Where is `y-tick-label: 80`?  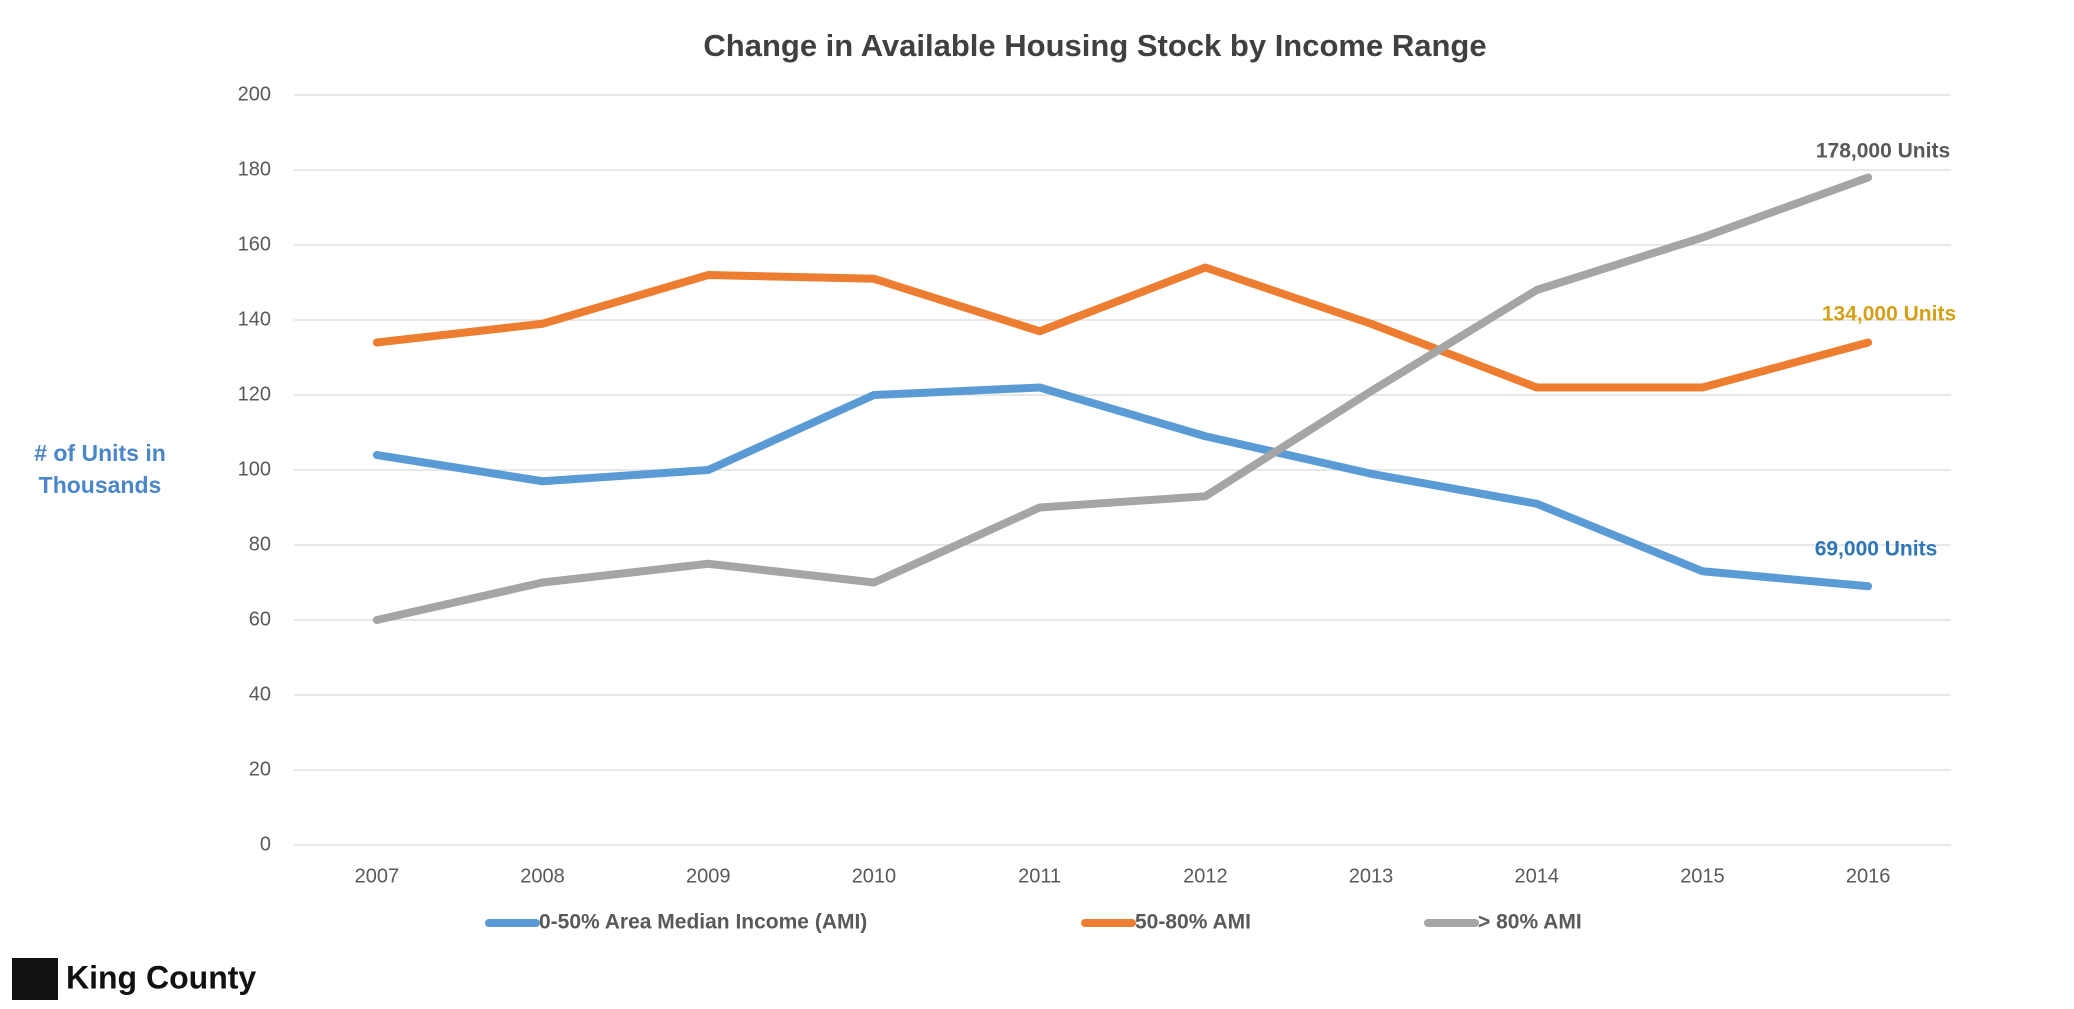 y-tick-label: 80 is located at coordinates (260, 544).